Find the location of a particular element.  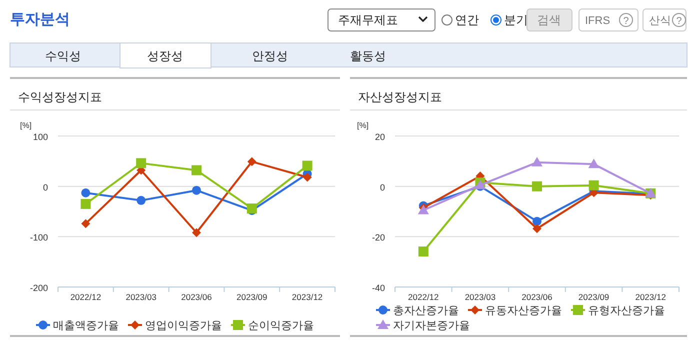

y-tick-label: 20 is located at coordinates (379, 137).